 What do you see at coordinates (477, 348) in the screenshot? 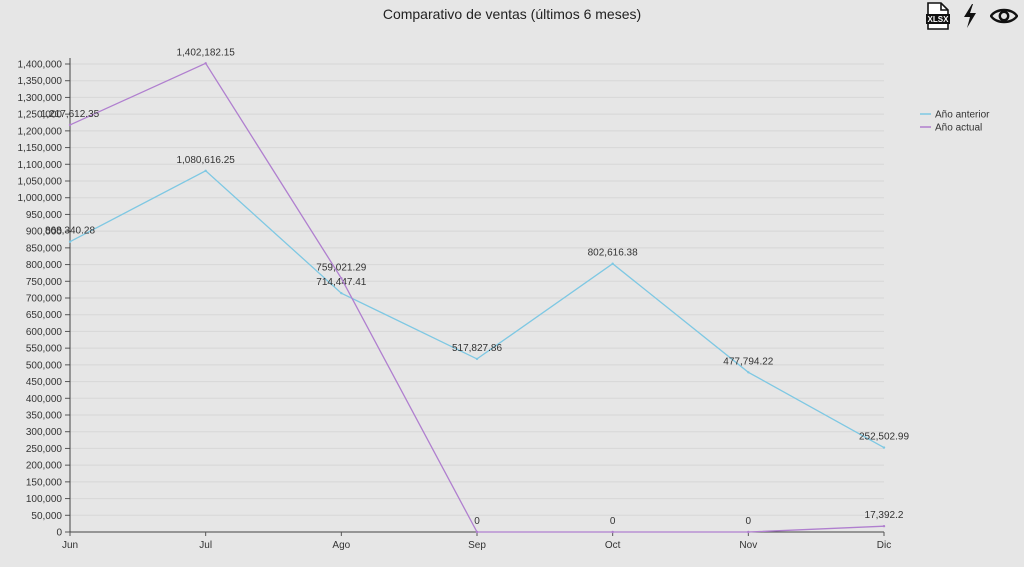
I see `data-label: 517,827.86` at bounding box center [477, 348].